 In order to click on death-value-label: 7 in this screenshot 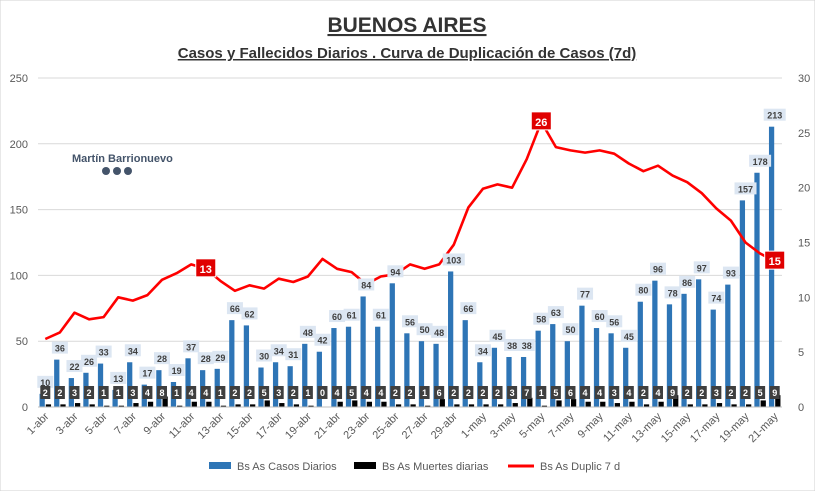, I will do `click(526, 393)`.